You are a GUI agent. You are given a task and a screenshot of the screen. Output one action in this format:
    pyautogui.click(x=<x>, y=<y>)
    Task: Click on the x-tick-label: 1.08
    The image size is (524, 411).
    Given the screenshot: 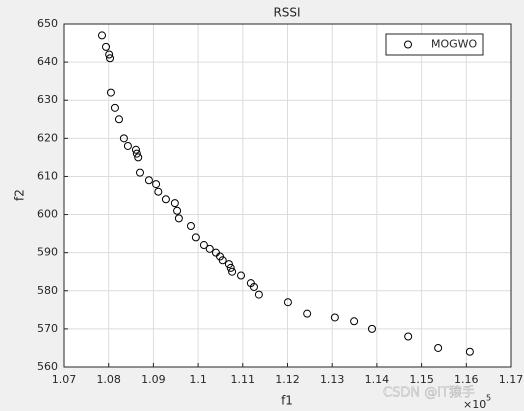 What is the action you would take?
    pyautogui.click(x=108, y=379)
    